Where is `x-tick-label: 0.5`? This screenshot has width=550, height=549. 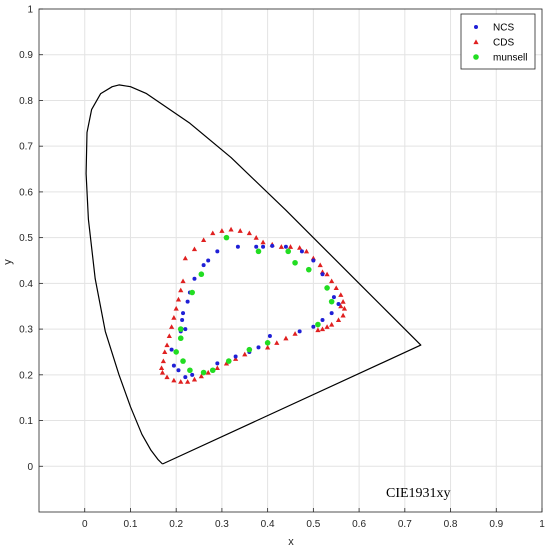 x-tick-label: 0.5 is located at coordinates (313, 524).